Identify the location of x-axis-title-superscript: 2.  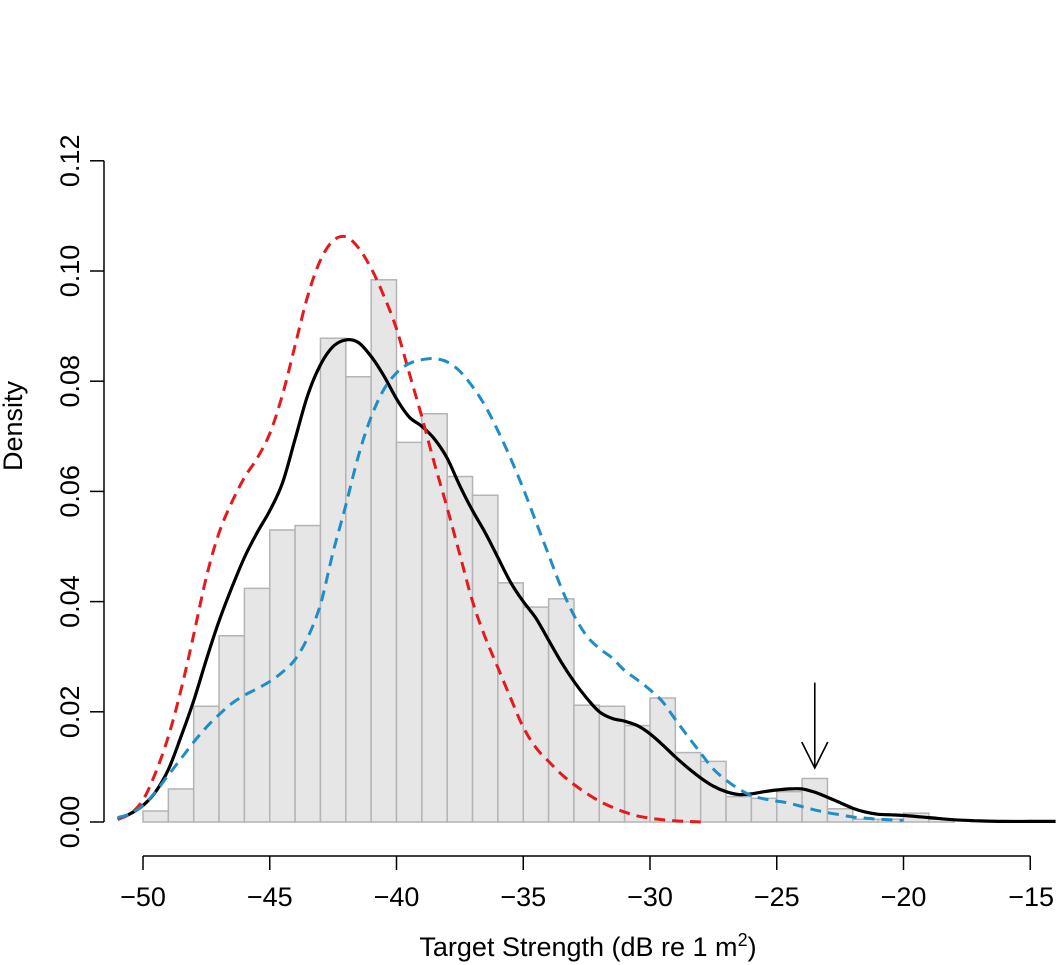
(743, 940).